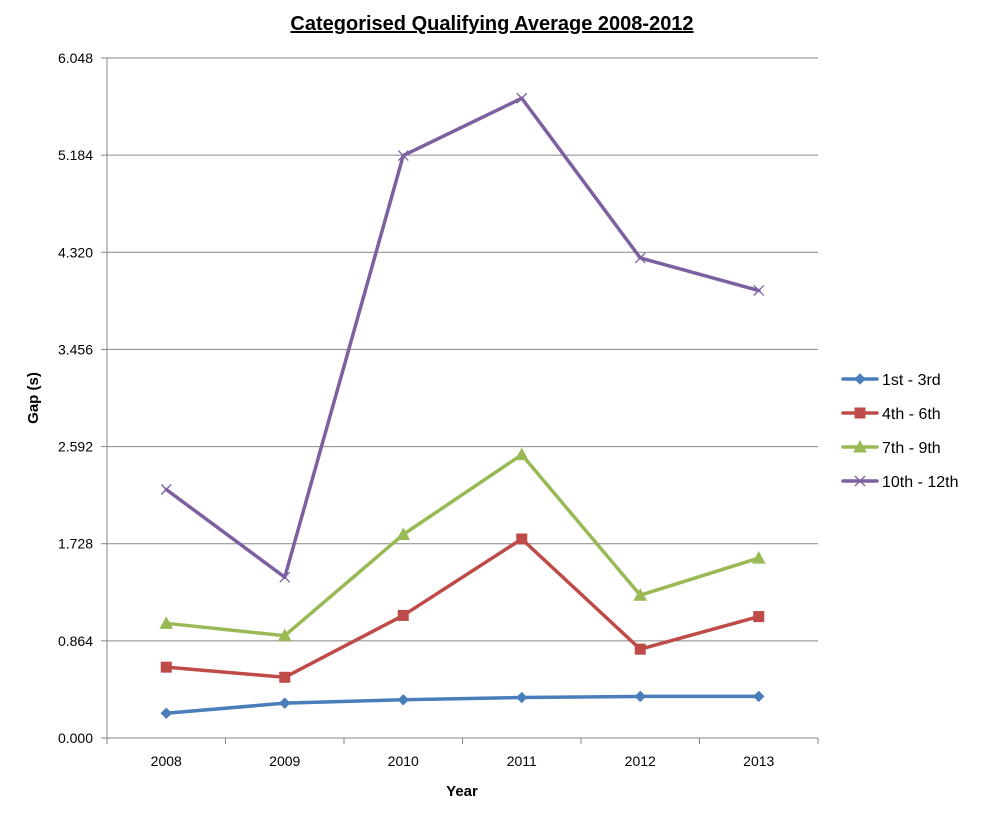 Image resolution: width=985 pixels, height=818 pixels. I want to click on data-point-0-2010, so click(403, 700).